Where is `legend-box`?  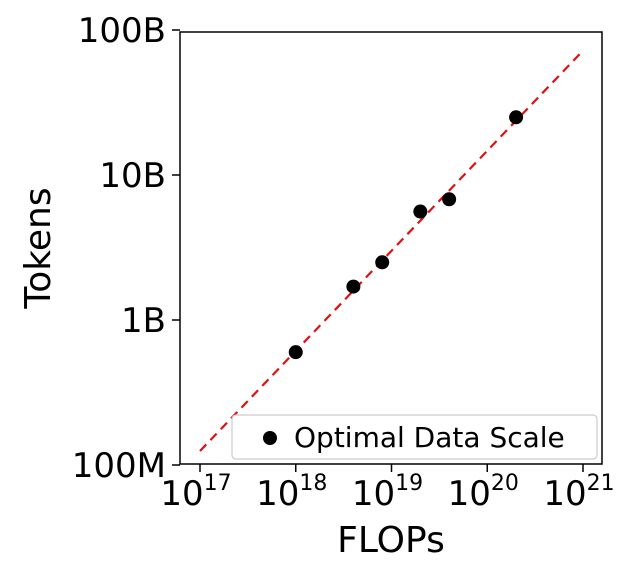
legend-box is located at coordinates (414, 437).